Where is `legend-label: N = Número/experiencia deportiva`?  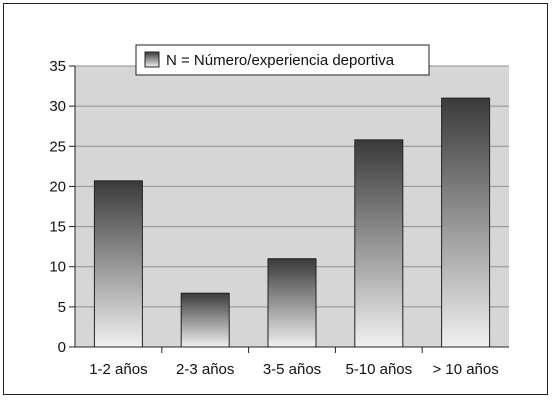 legend-label: N = Número/experiencia deportiva is located at coordinates (280, 60).